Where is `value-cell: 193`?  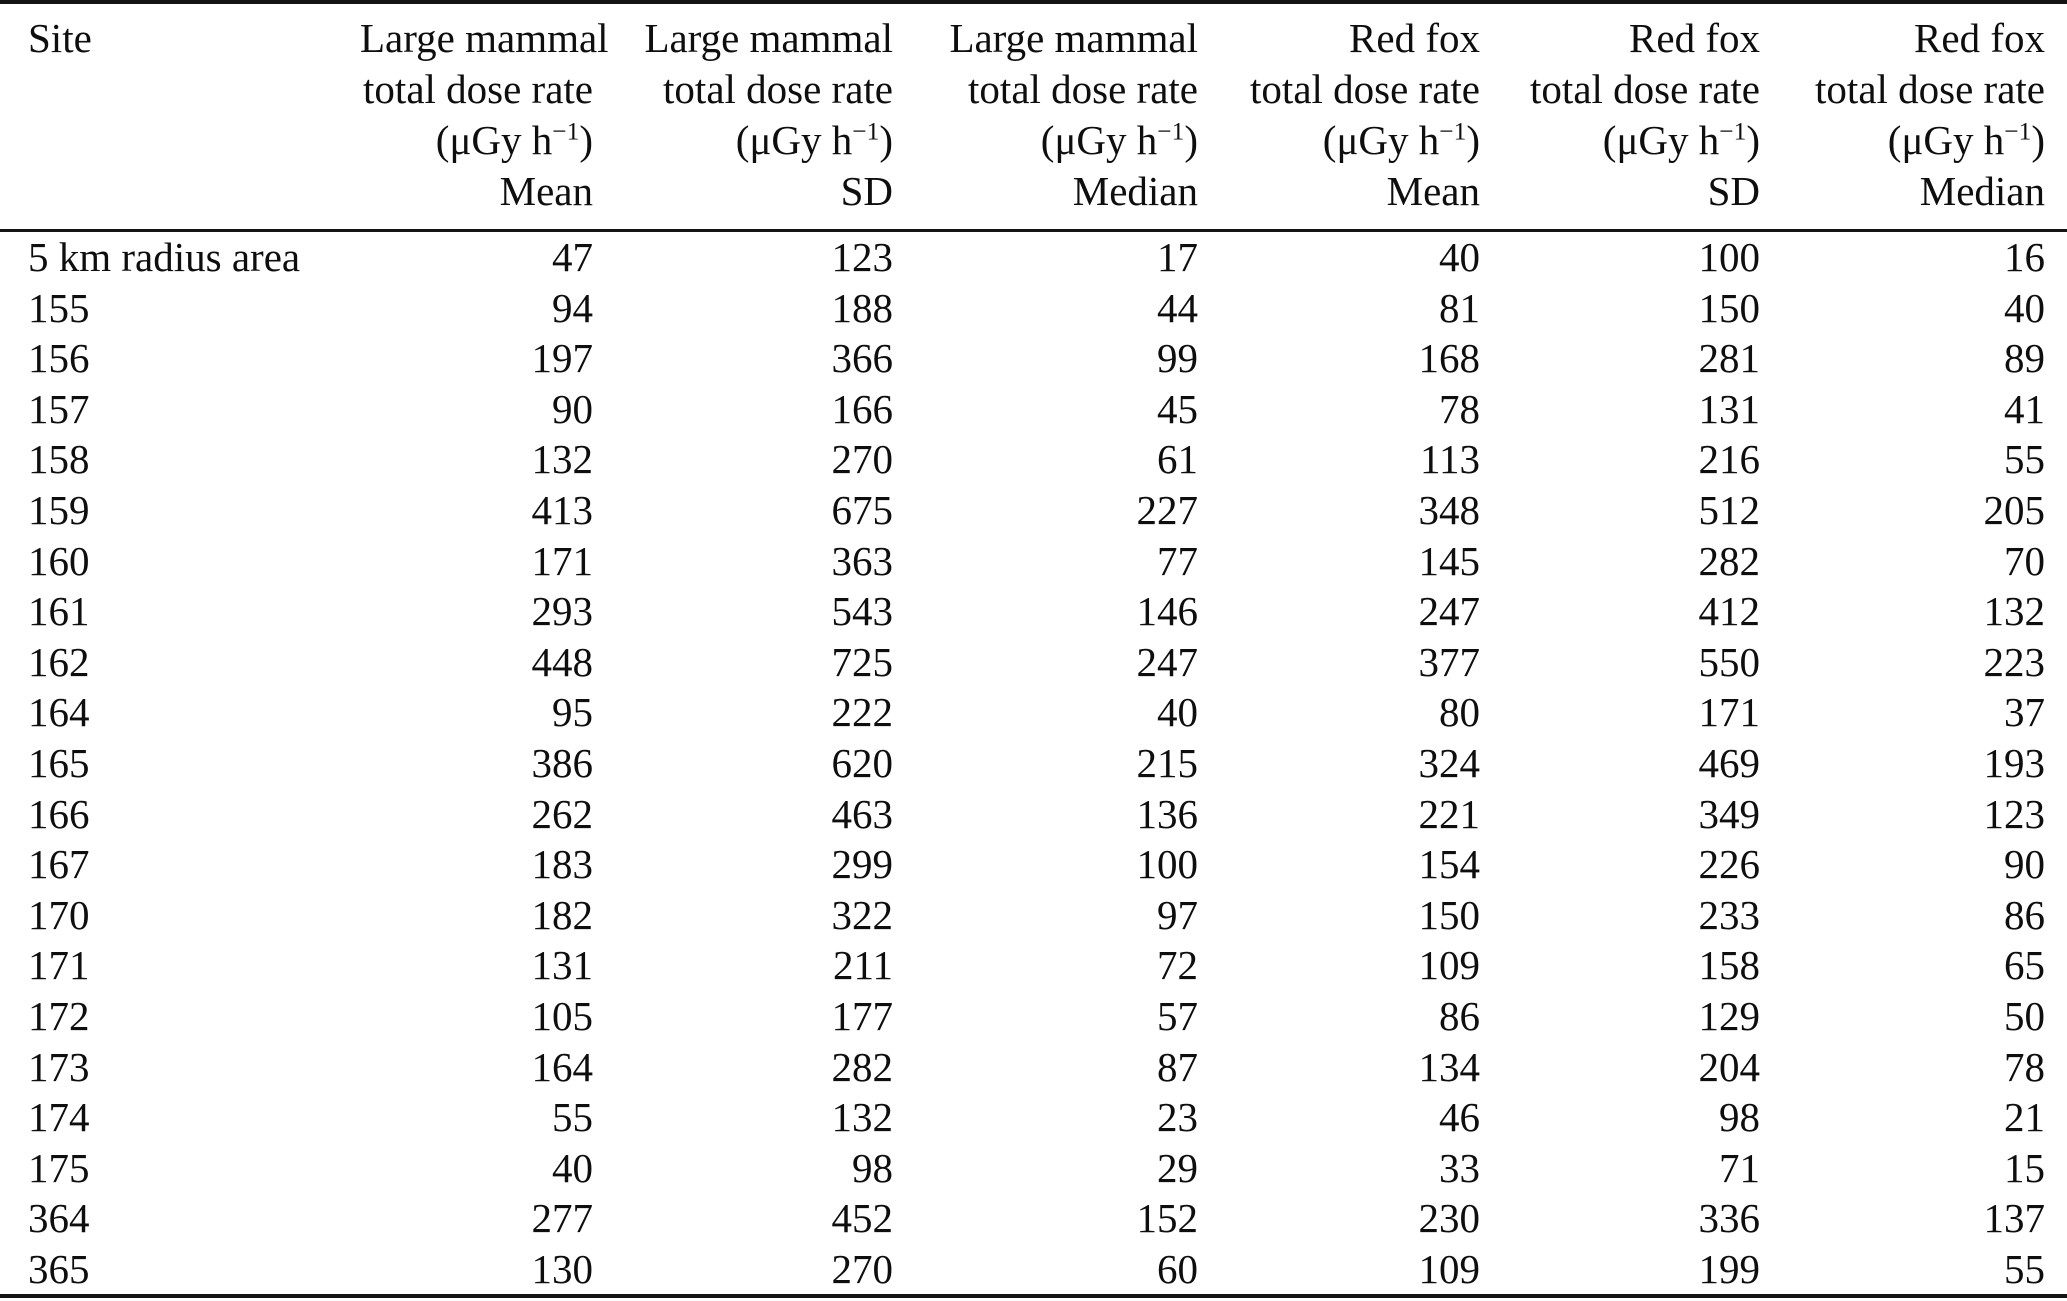 value-cell: 193 is located at coordinates (2014, 762).